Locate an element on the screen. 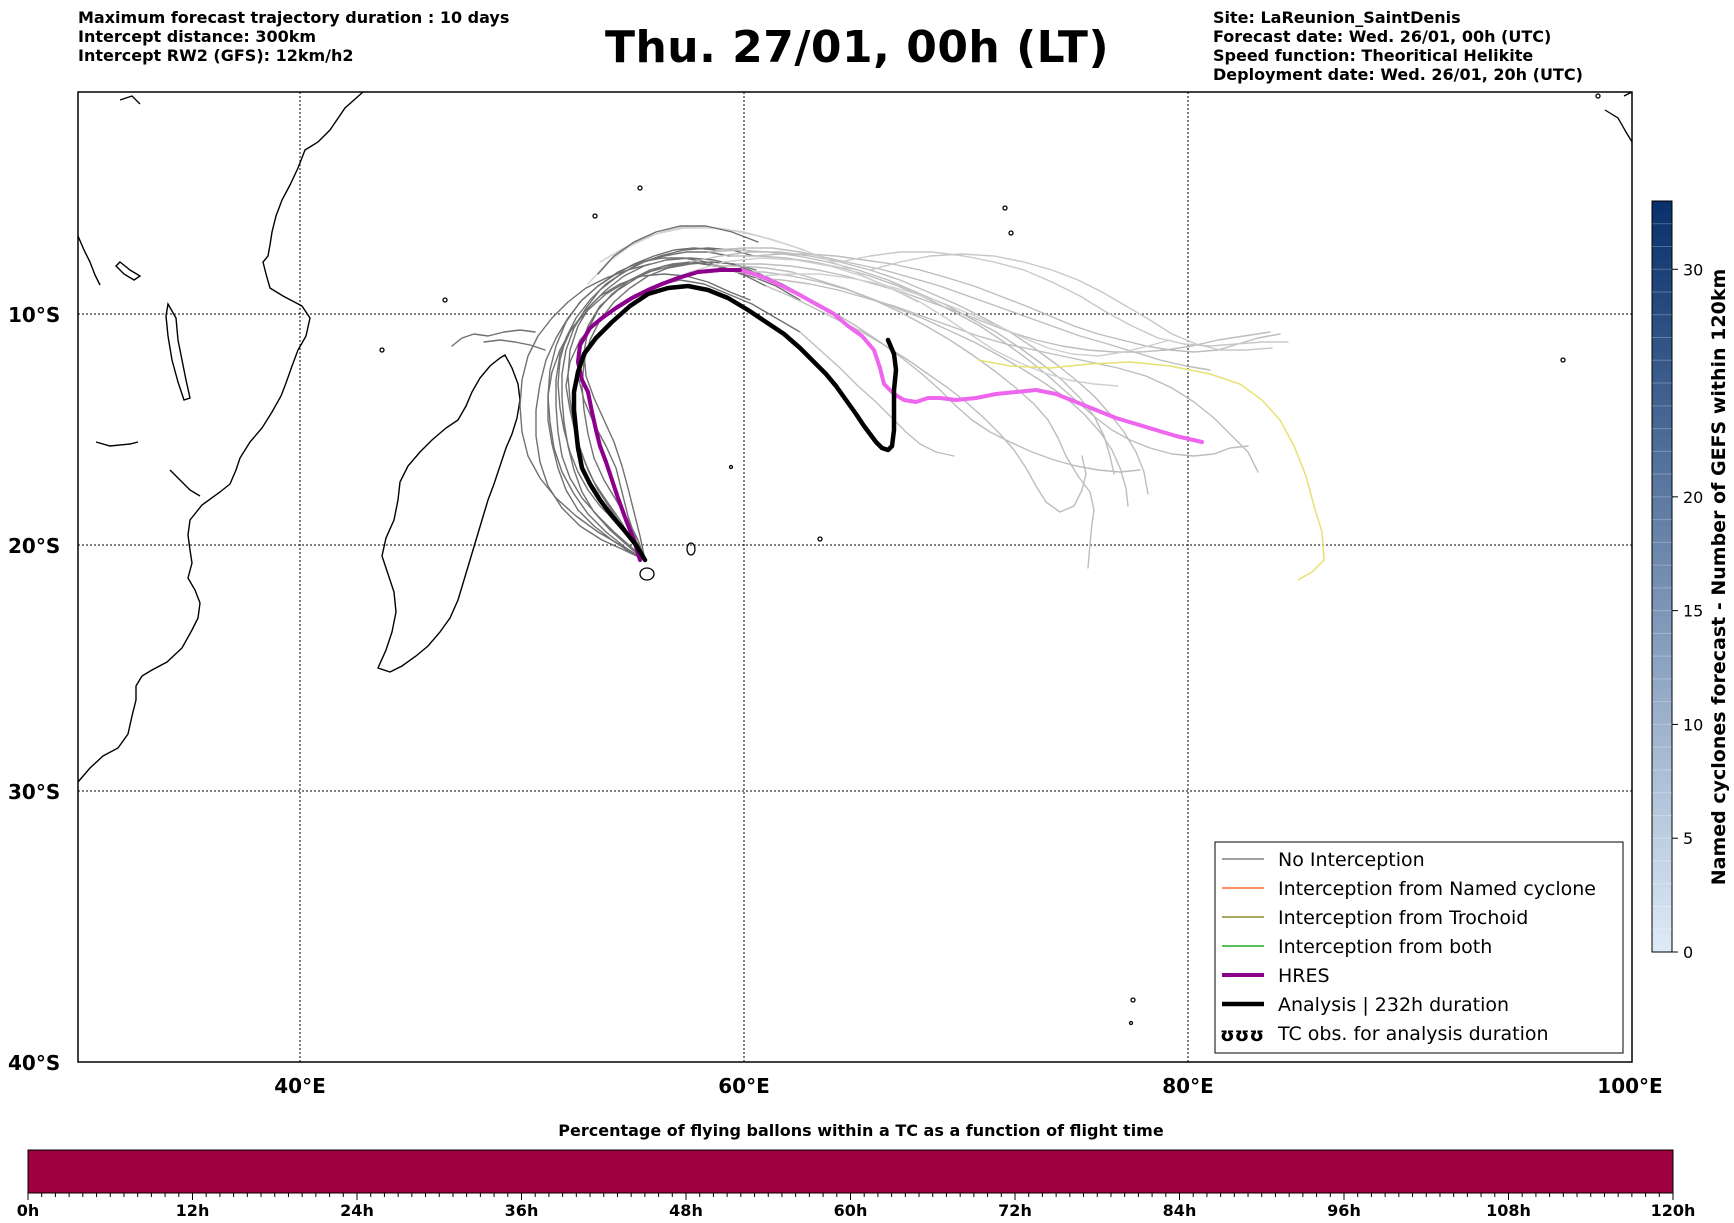 Image resolution: width=1734 pixels, height=1223 pixels. colorbar-tick-label: 20 is located at coordinates (1693, 497).